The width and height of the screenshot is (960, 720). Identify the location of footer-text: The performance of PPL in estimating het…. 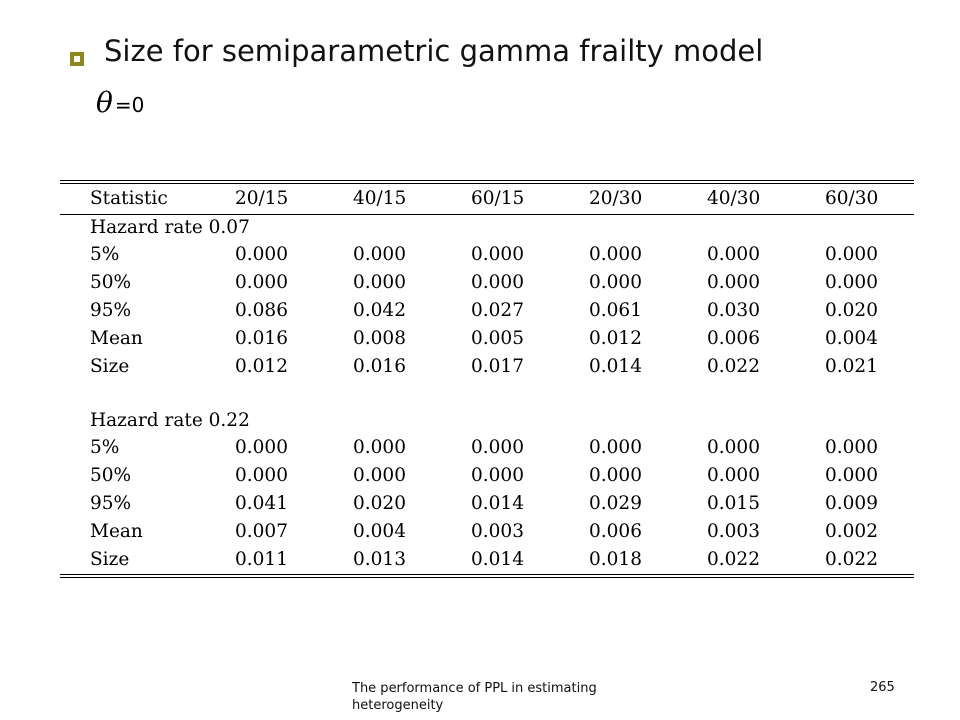
(474, 697).